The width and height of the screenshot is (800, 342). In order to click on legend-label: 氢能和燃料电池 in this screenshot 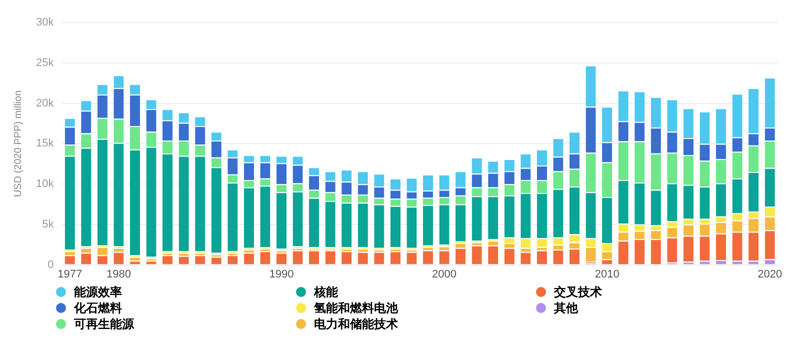, I will do `click(356, 308)`.